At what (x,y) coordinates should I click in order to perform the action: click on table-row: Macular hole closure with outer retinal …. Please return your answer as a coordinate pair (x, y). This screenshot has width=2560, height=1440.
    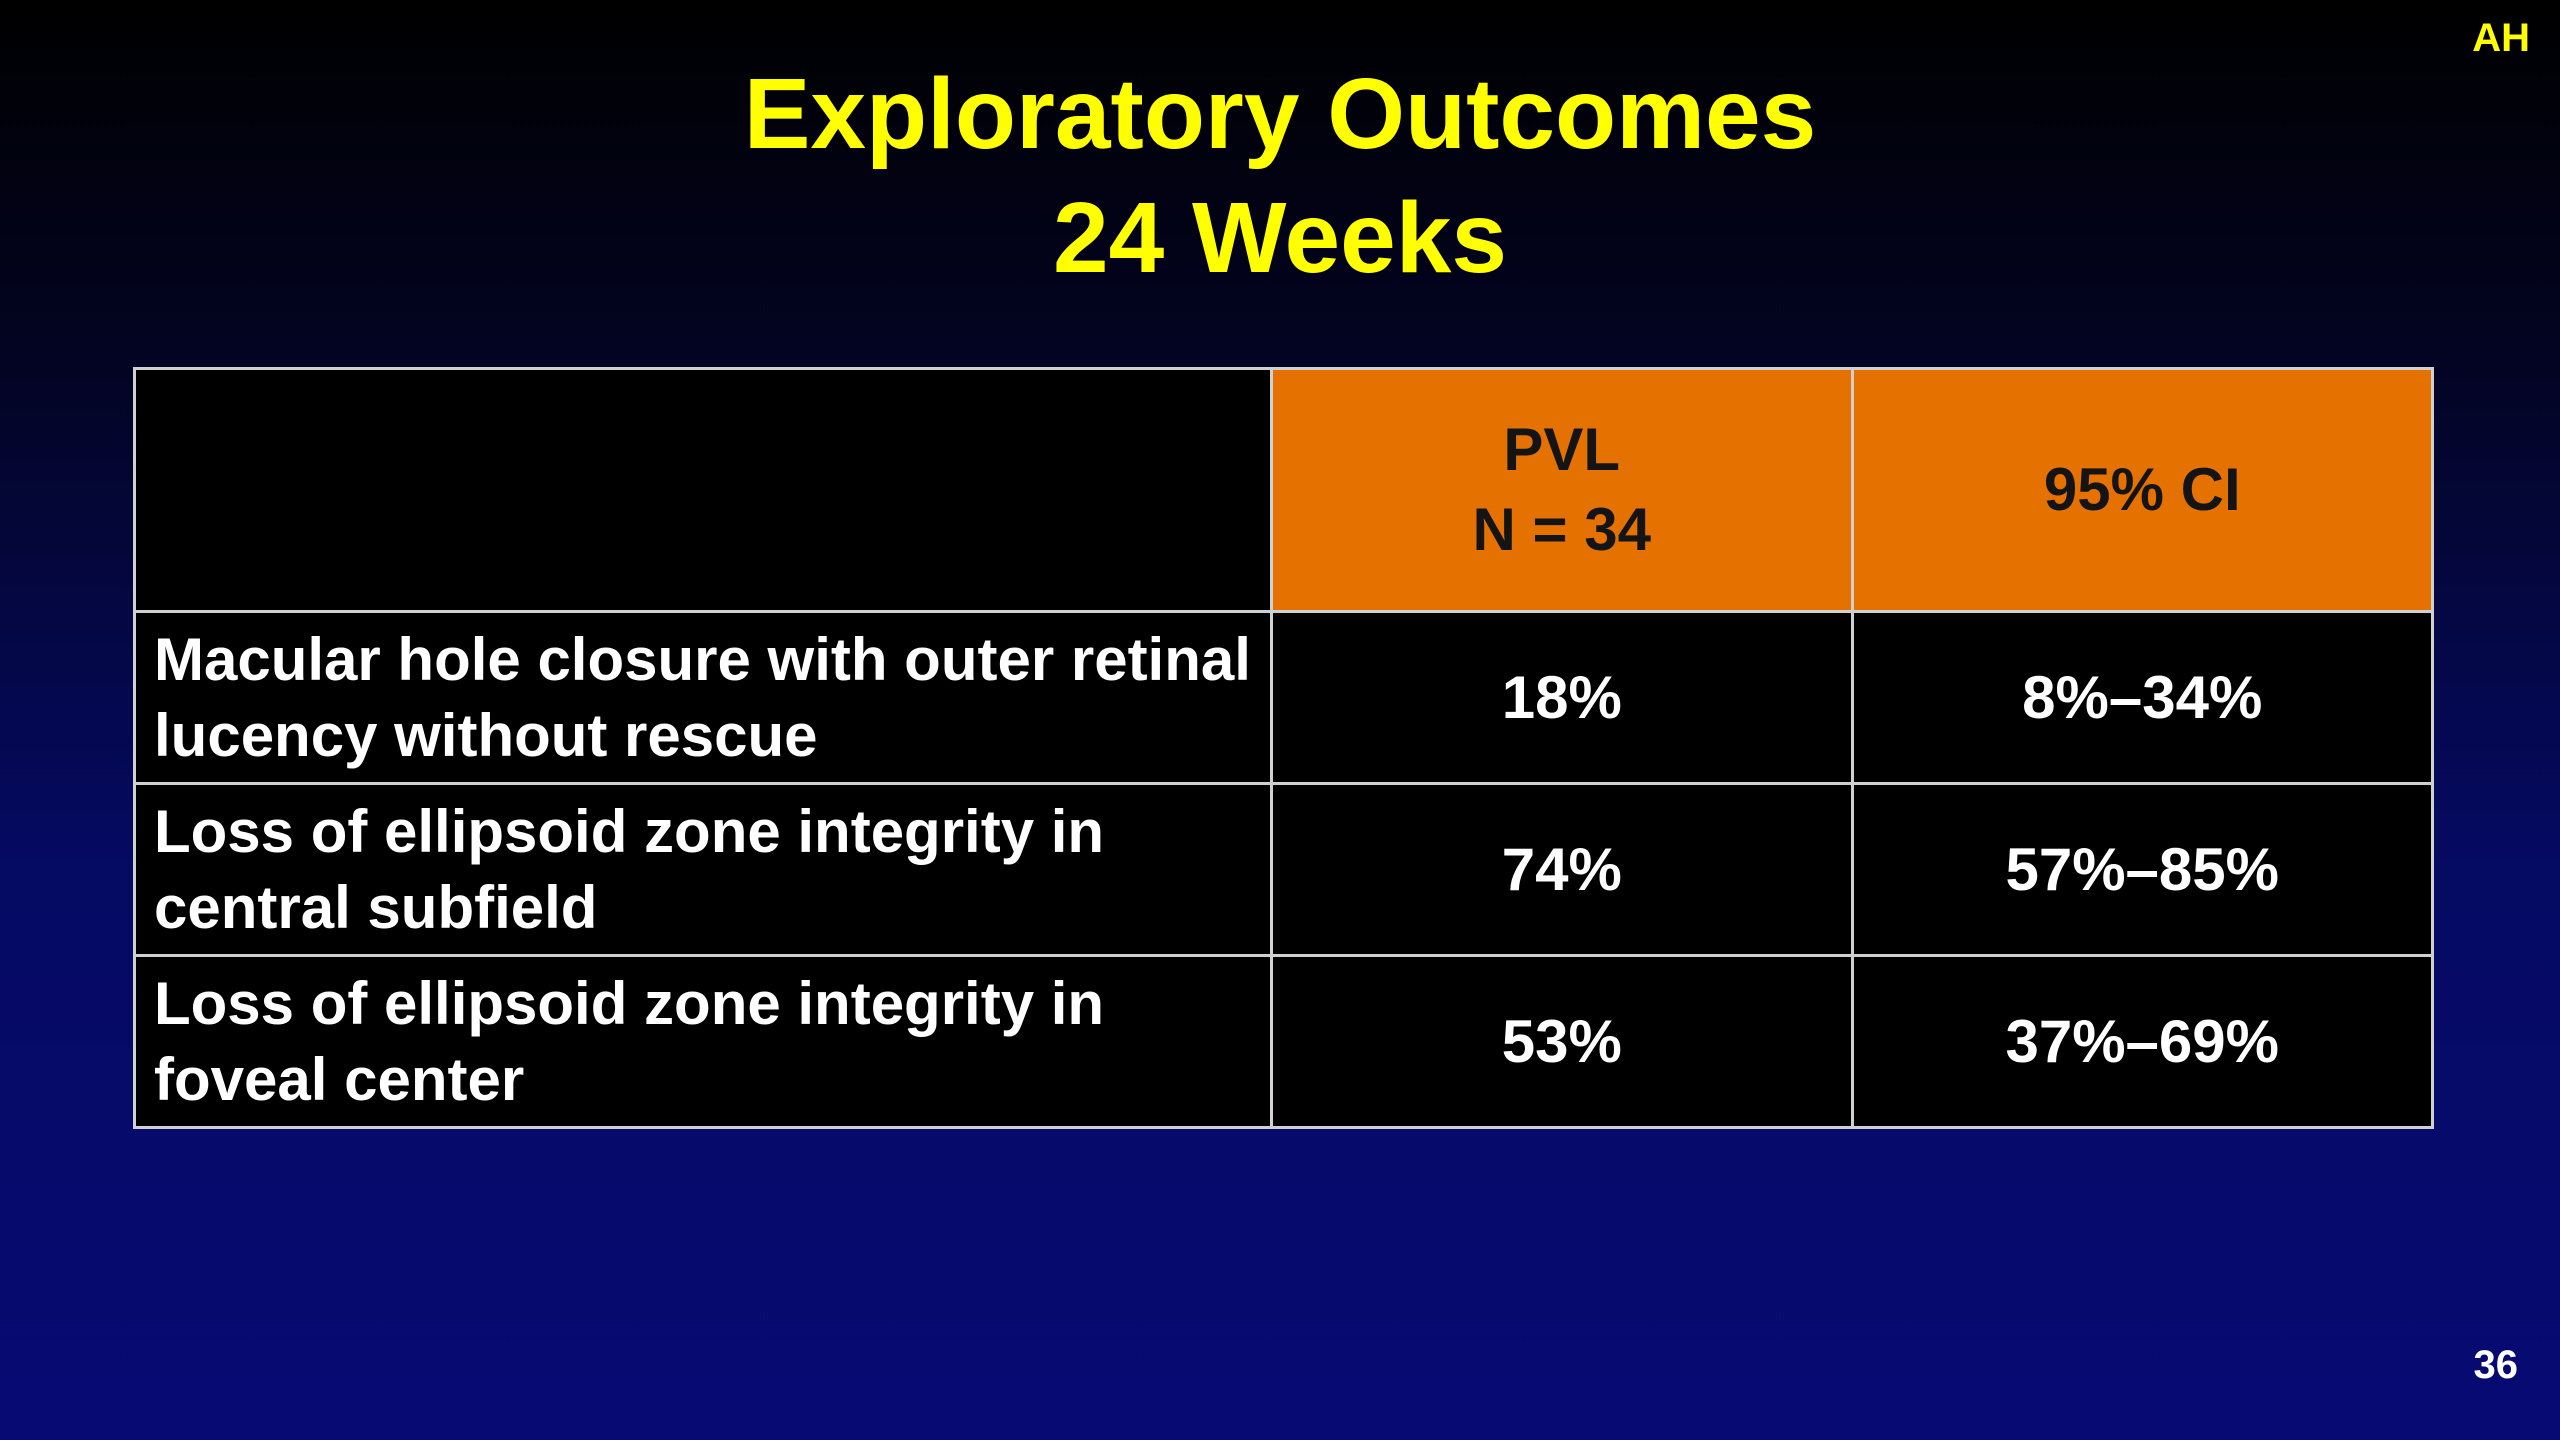
    Looking at the image, I should click on (1283, 697).